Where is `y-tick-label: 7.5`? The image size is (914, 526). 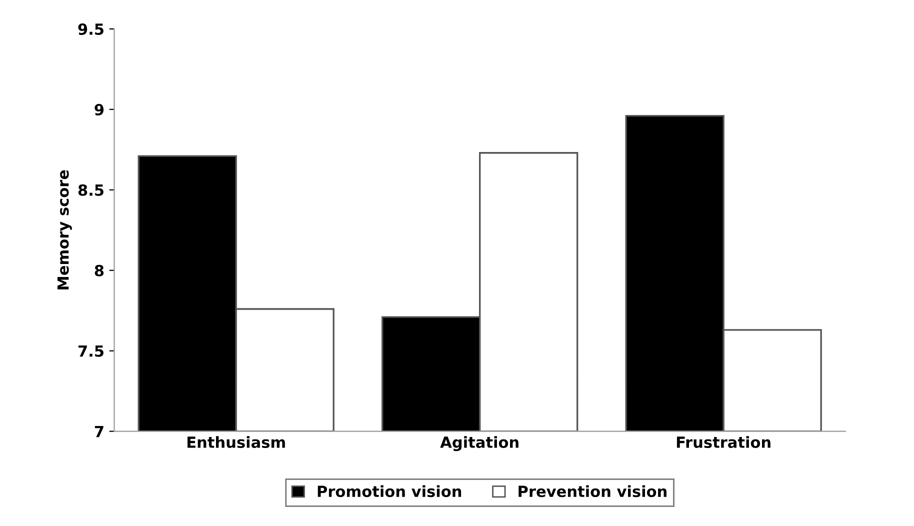 y-tick-label: 7.5 is located at coordinates (91, 351).